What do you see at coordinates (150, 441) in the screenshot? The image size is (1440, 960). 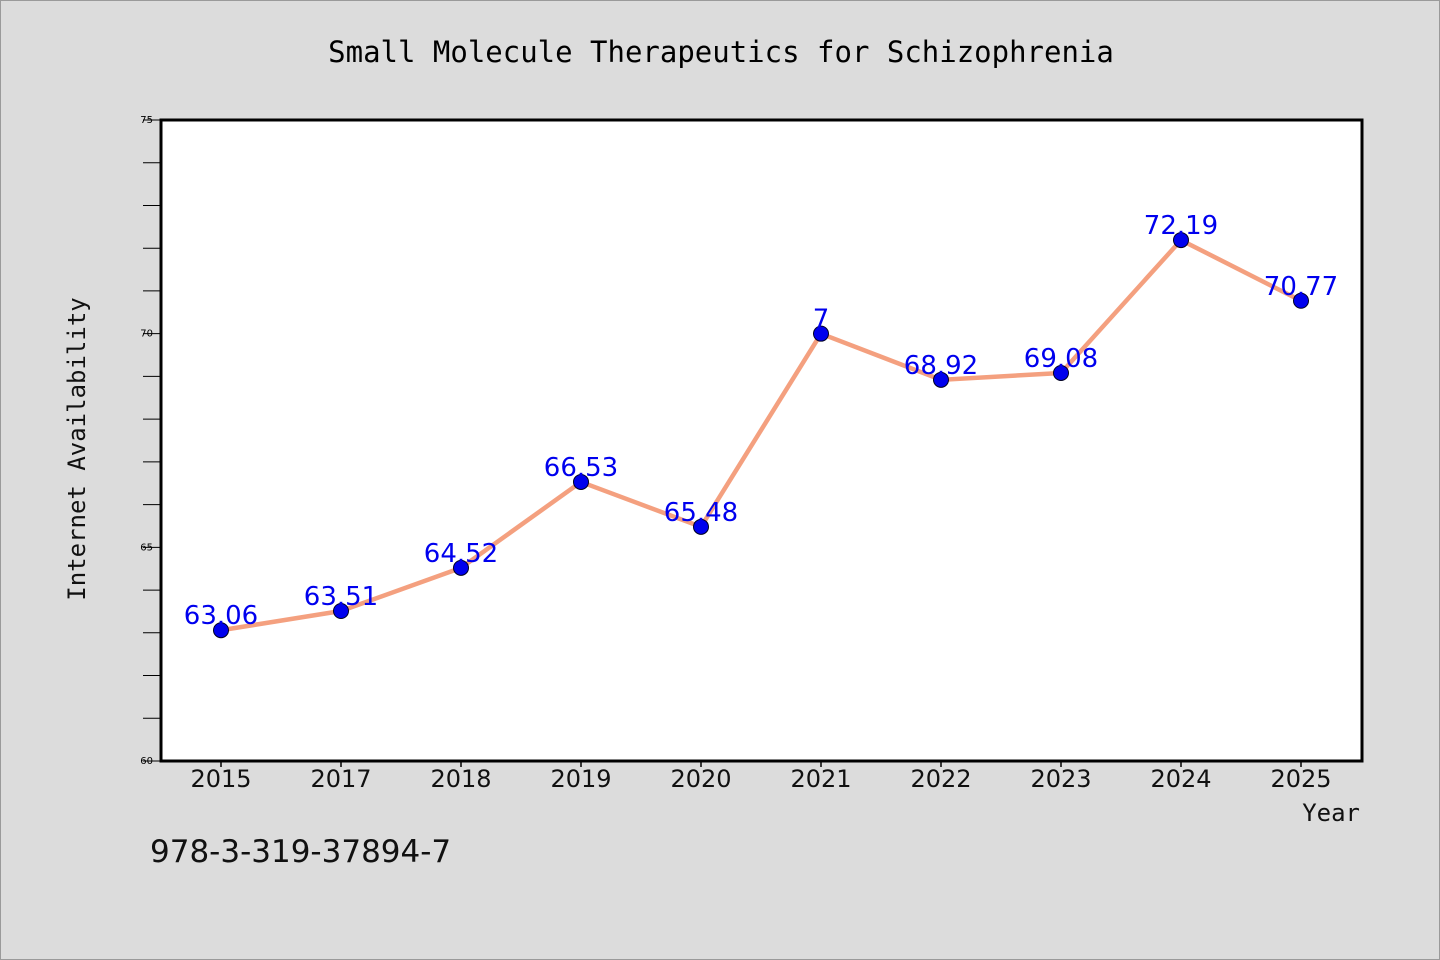 I see `y-axis: 60 65 70 75` at bounding box center [150, 441].